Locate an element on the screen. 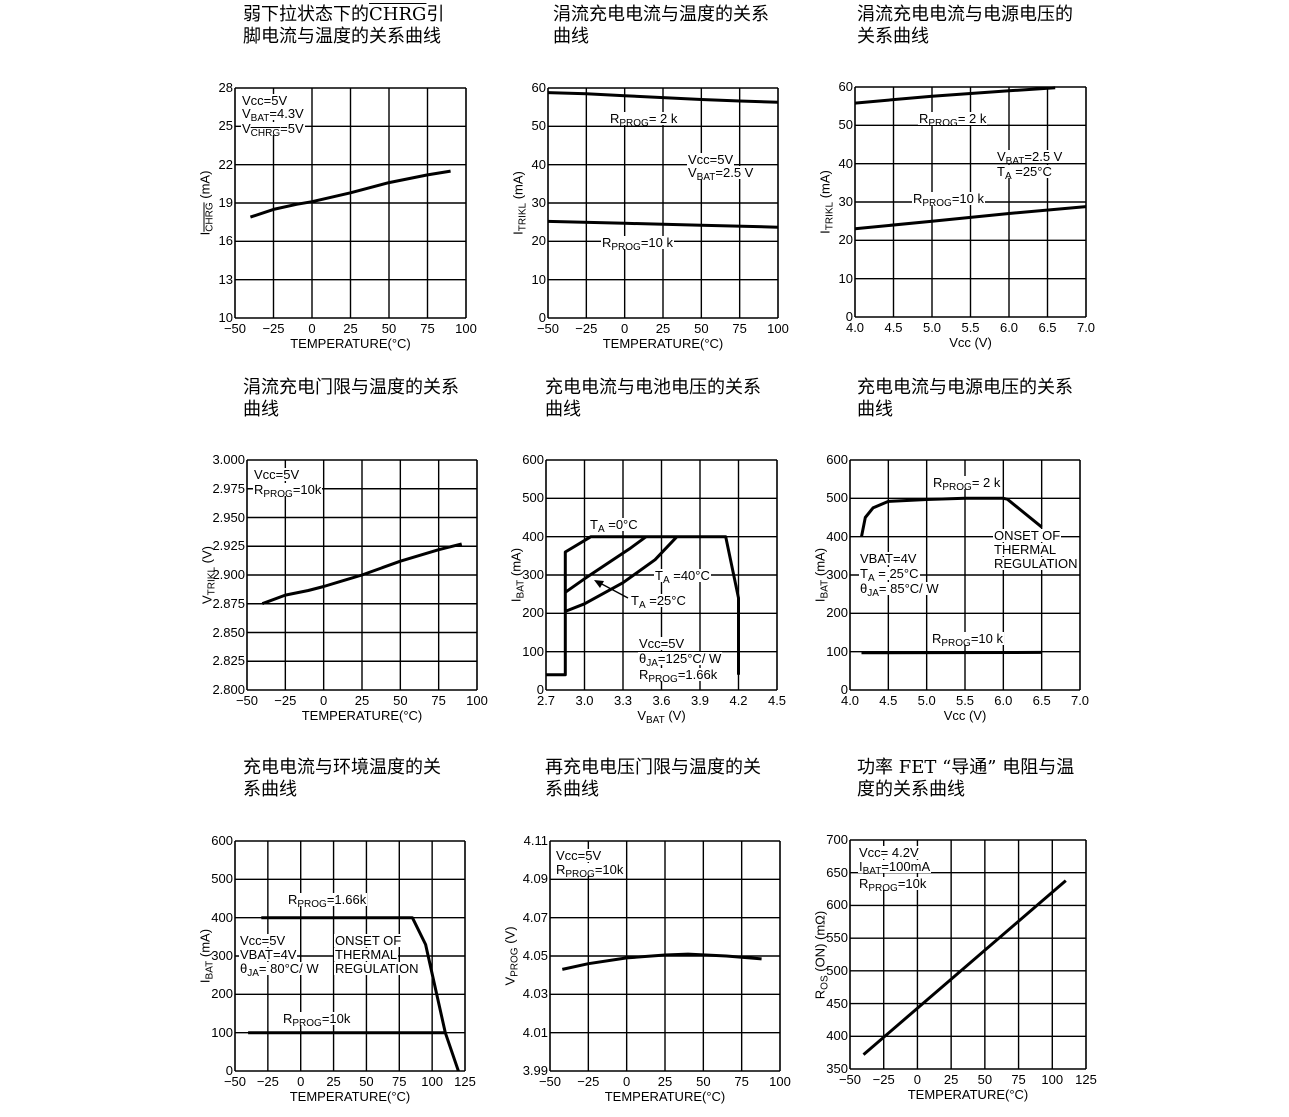 The height and width of the screenshot is (1117, 1289). y-tick-label: 20 is located at coordinates (845, 240).